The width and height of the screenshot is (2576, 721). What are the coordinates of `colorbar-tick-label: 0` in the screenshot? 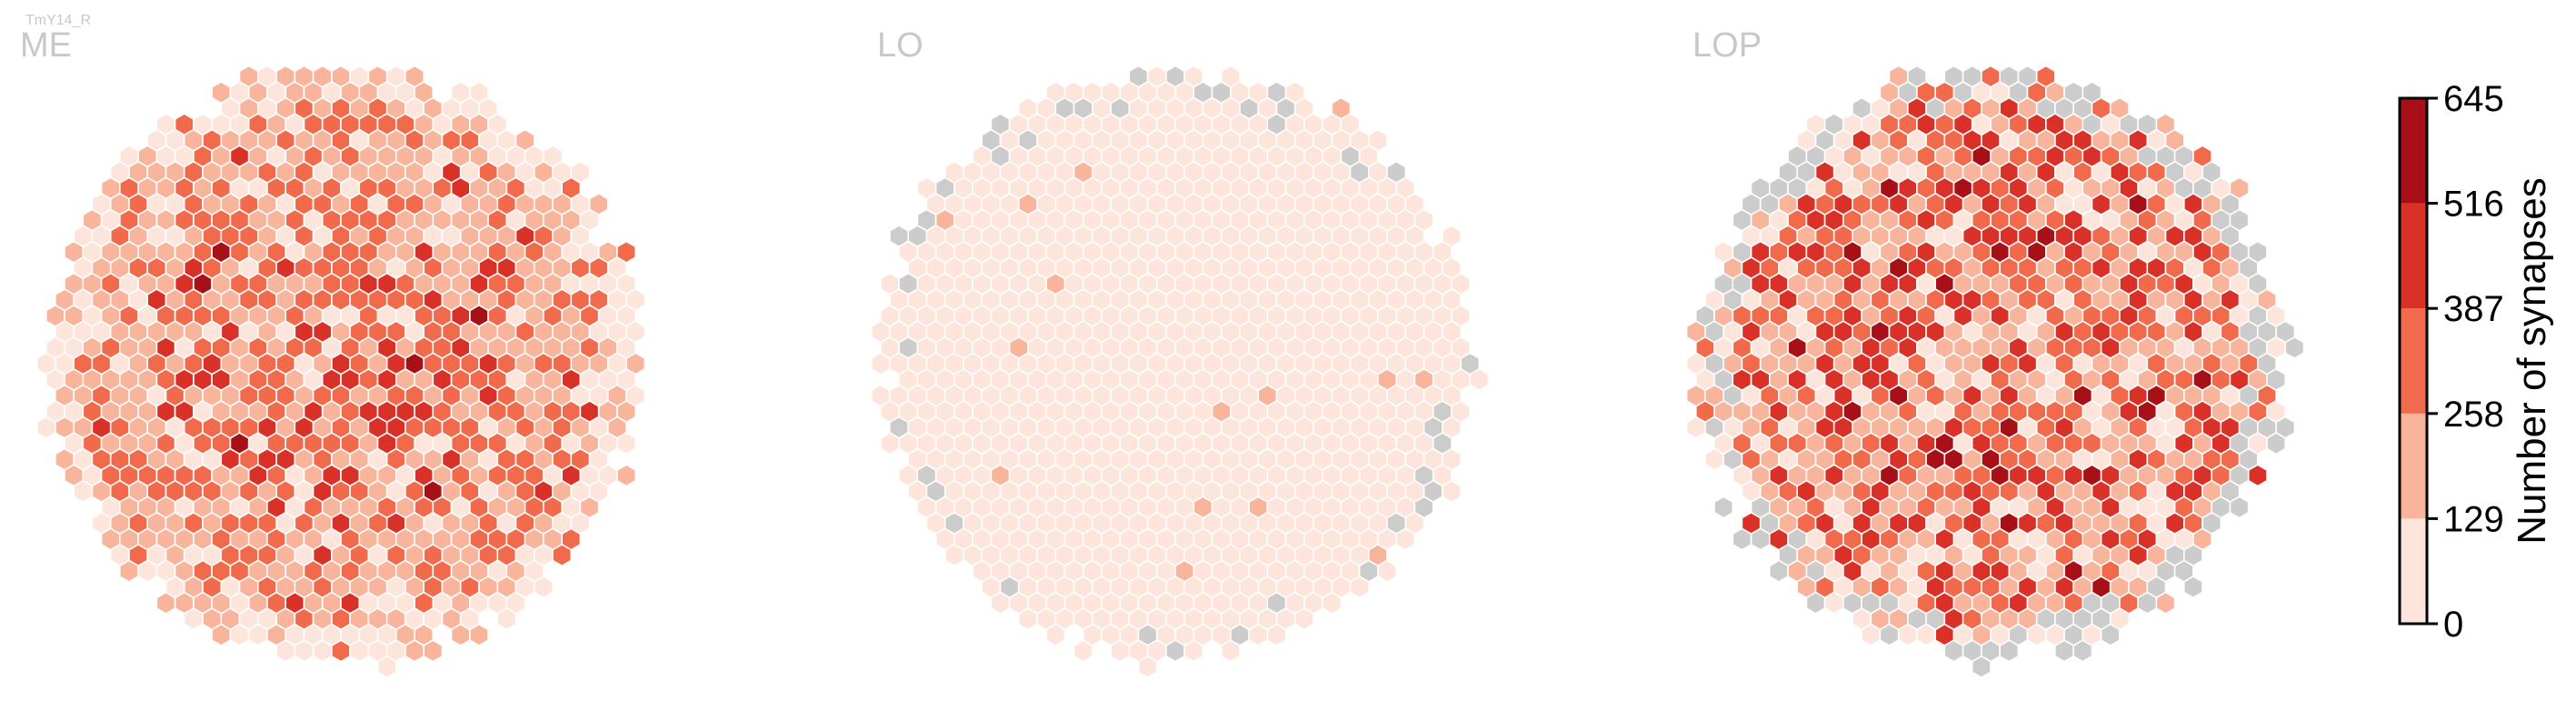 It's located at (2453, 625).